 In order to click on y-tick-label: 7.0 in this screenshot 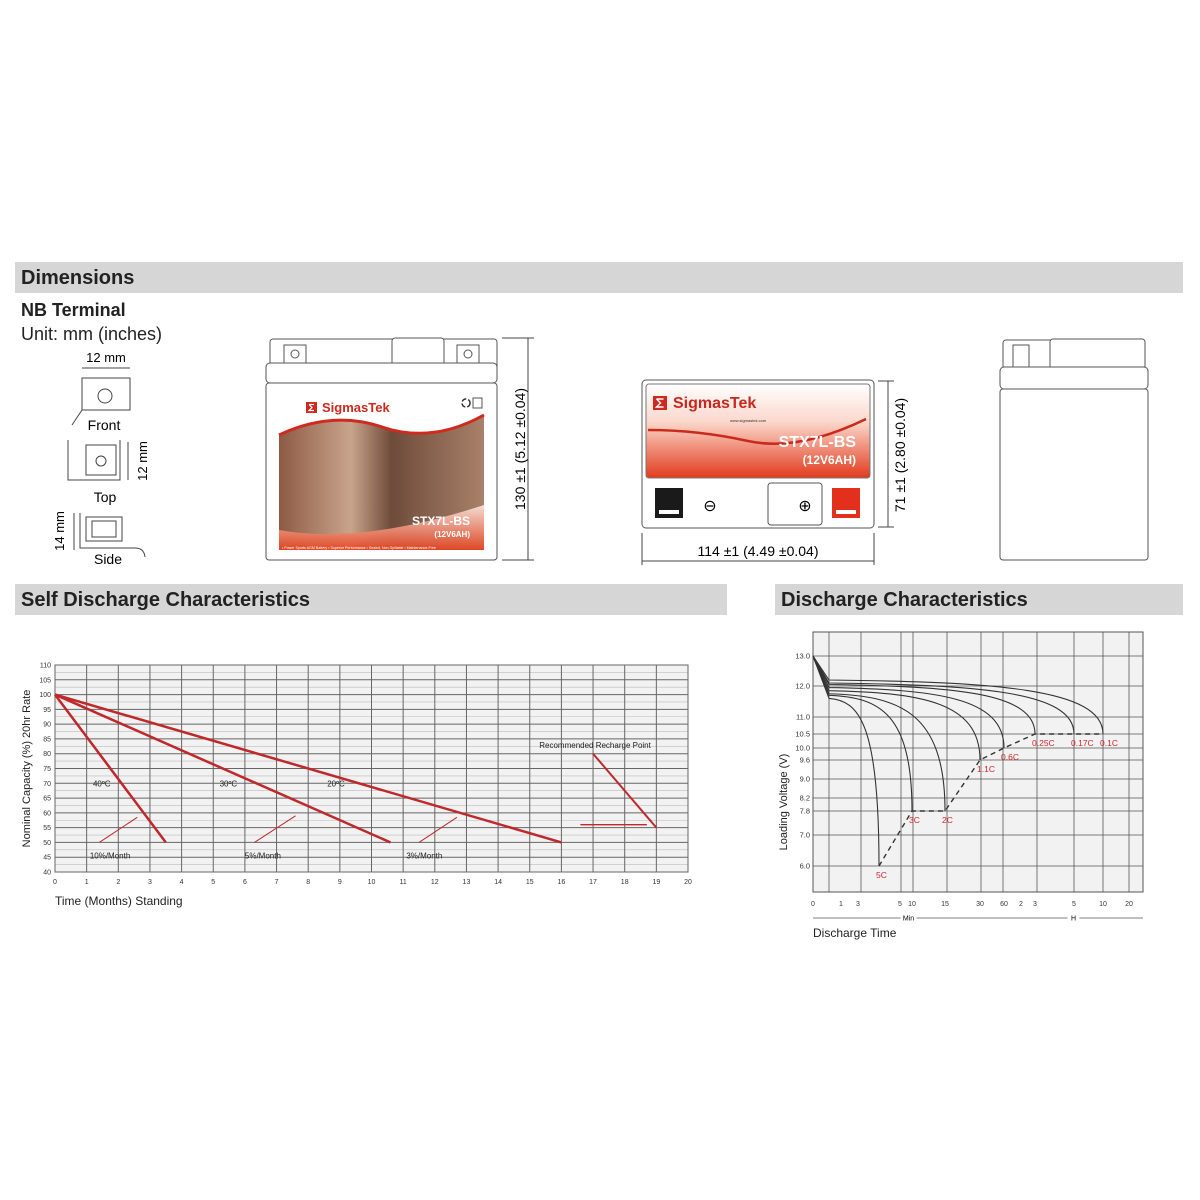, I will do `click(805, 835)`.